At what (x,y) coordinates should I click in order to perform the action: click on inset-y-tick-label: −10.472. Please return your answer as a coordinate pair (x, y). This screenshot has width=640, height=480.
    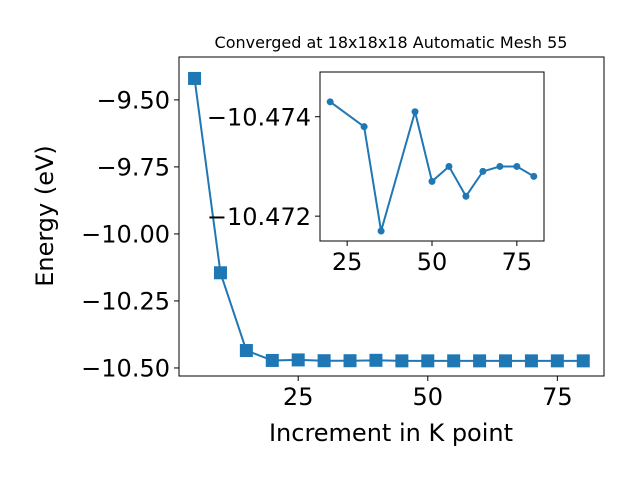
    Looking at the image, I should click on (259, 217).